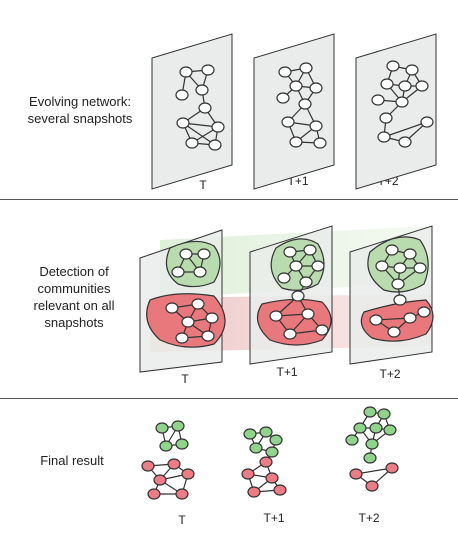 The image size is (458, 537). What do you see at coordinates (369, 518) in the screenshot?
I see `row3-snapshot-label-t2: T+2` at bounding box center [369, 518].